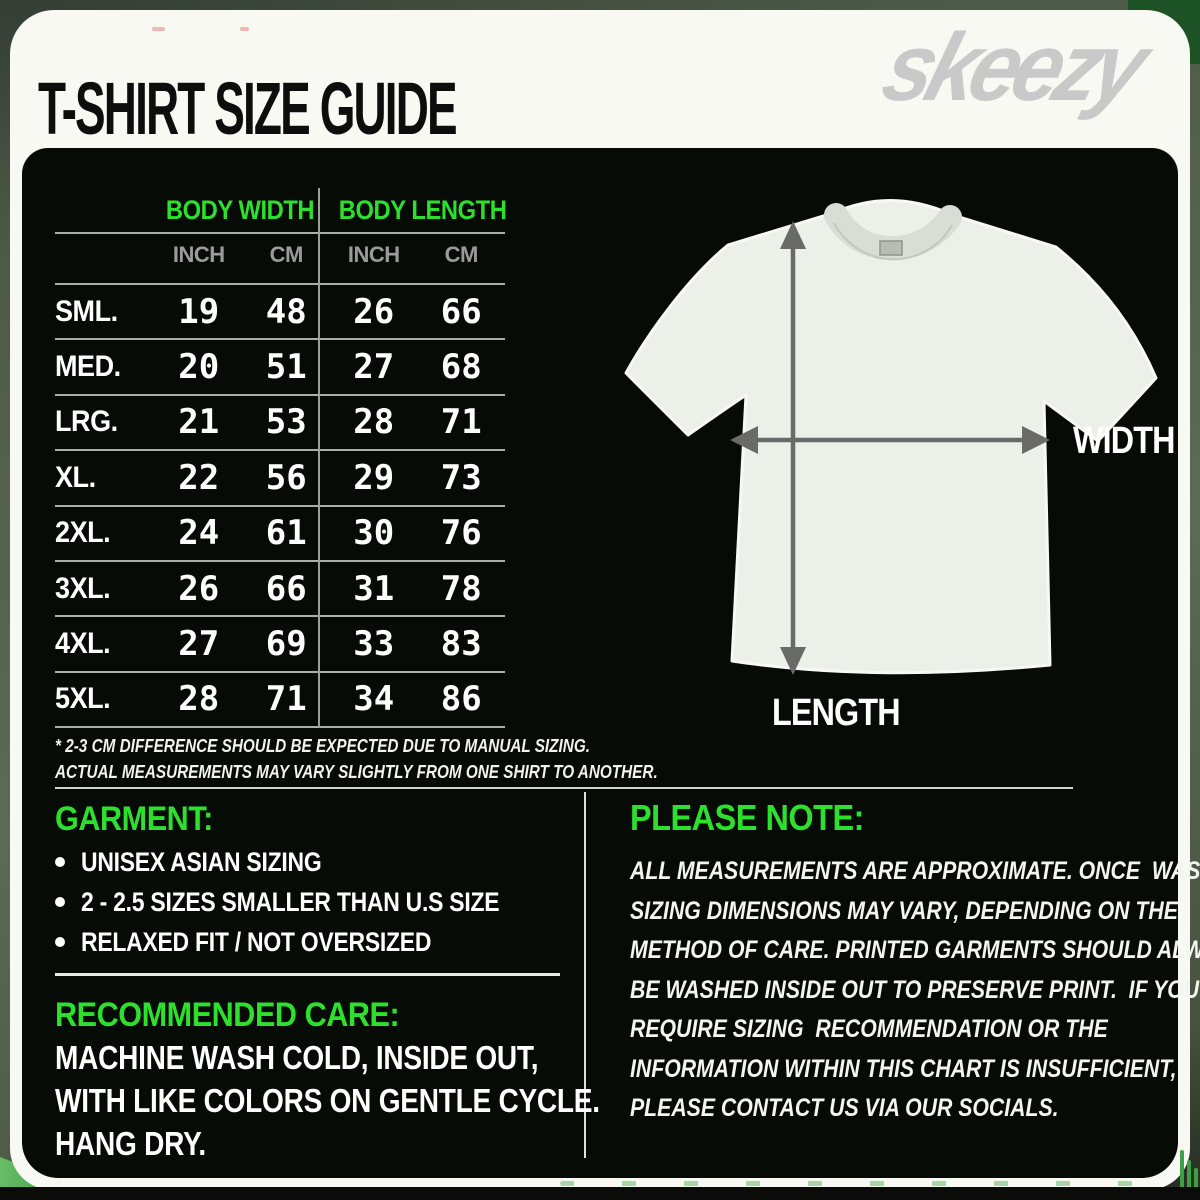 This screenshot has width=1200, height=1200. I want to click on size-label: LRG., so click(86, 422).